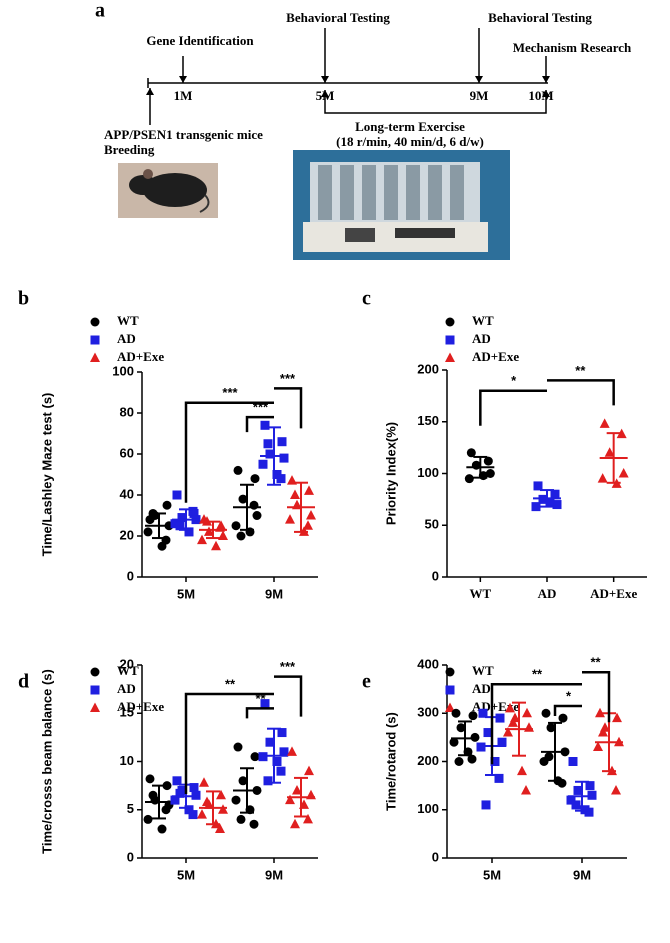  What do you see at coordinates (366, 299) in the screenshot?
I see `panel-letter: c` at bounding box center [366, 299].